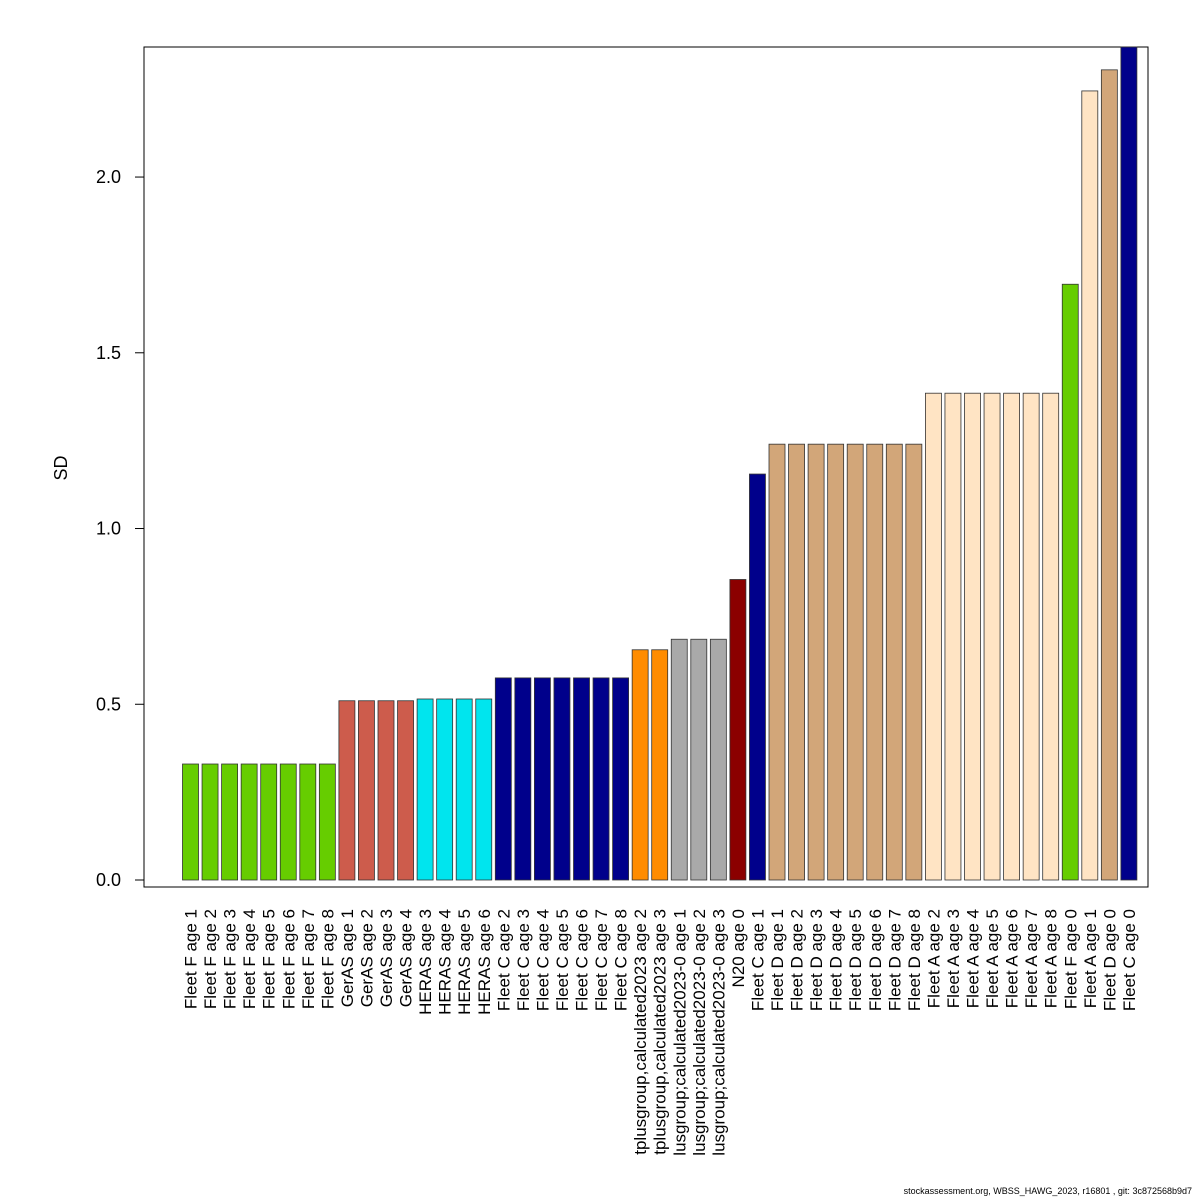 Image resolution: width=1200 pixels, height=1200 pixels. What do you see at coordinates (108, 704) in the screenshot?
I see `y-tick-label: 0.5` at bounding box center [108, 704].